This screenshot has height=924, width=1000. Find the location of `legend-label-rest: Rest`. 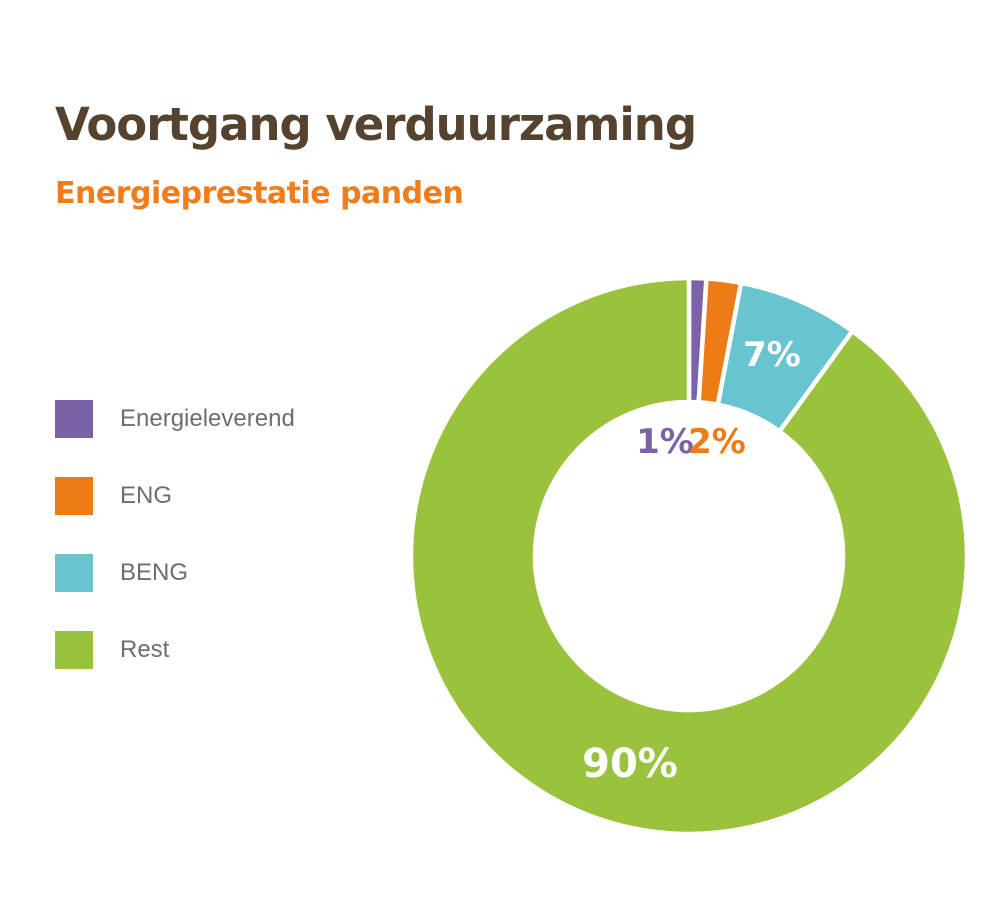

legend-label-rest: Rest is located at coordinates (145, 649).